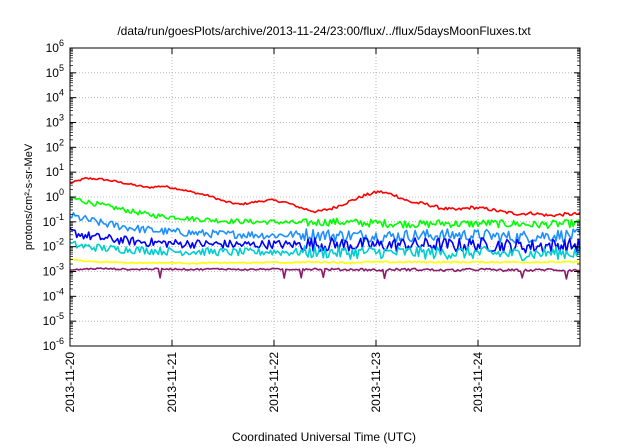 The image size is (640, 448). What do you see at coordinates (324, 437) in the screenshot?
I see `x-axis-label: Coordinated Universal Time (UTC)` at bounding box center [324, 437].